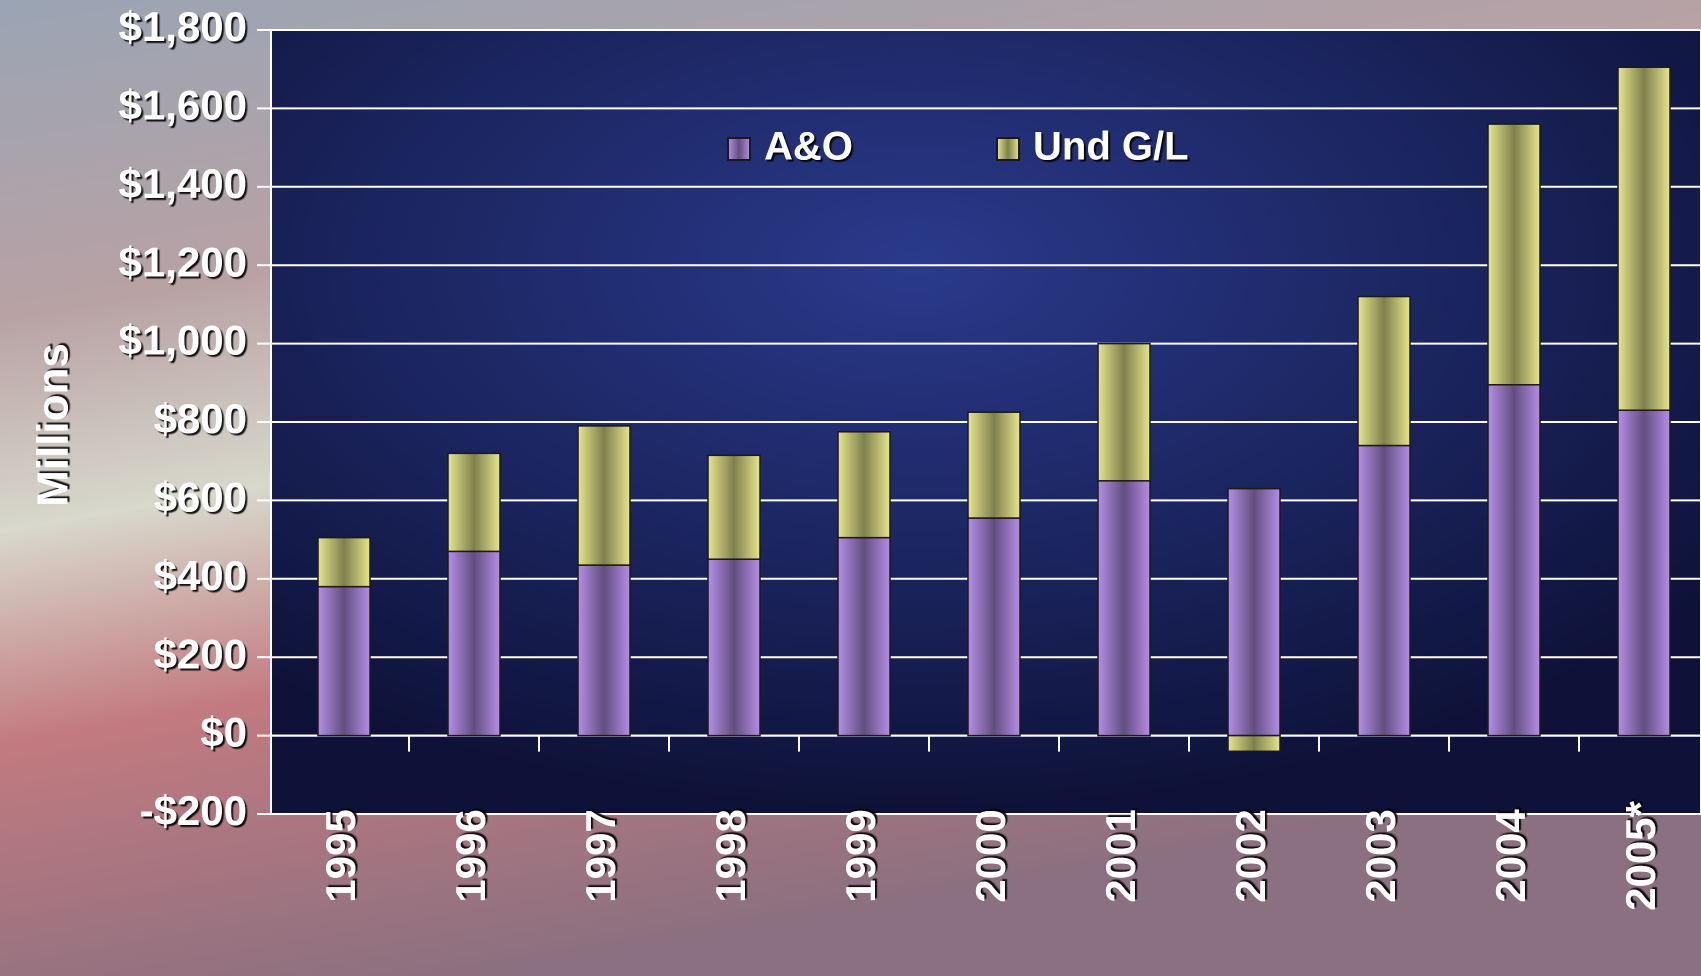  What do you see at coordinates (223, 732) in the screenshot?
I see `y-tick-label: $0` at bounding box center [223, 732].